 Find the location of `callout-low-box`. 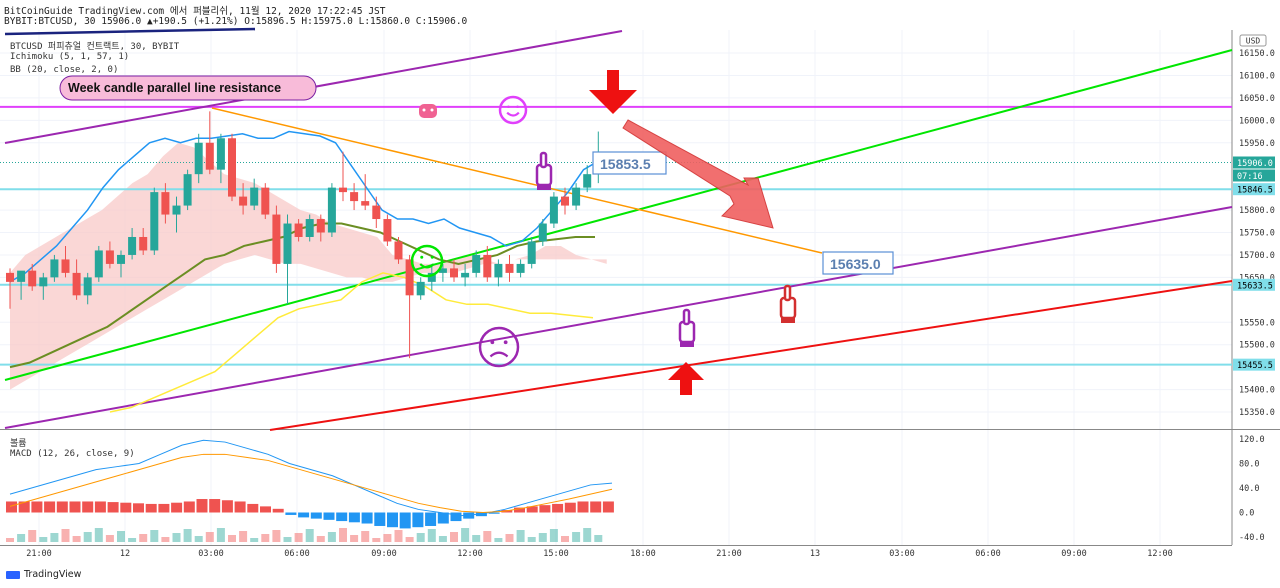

callout-low-box is located at coordinates (858, 263).